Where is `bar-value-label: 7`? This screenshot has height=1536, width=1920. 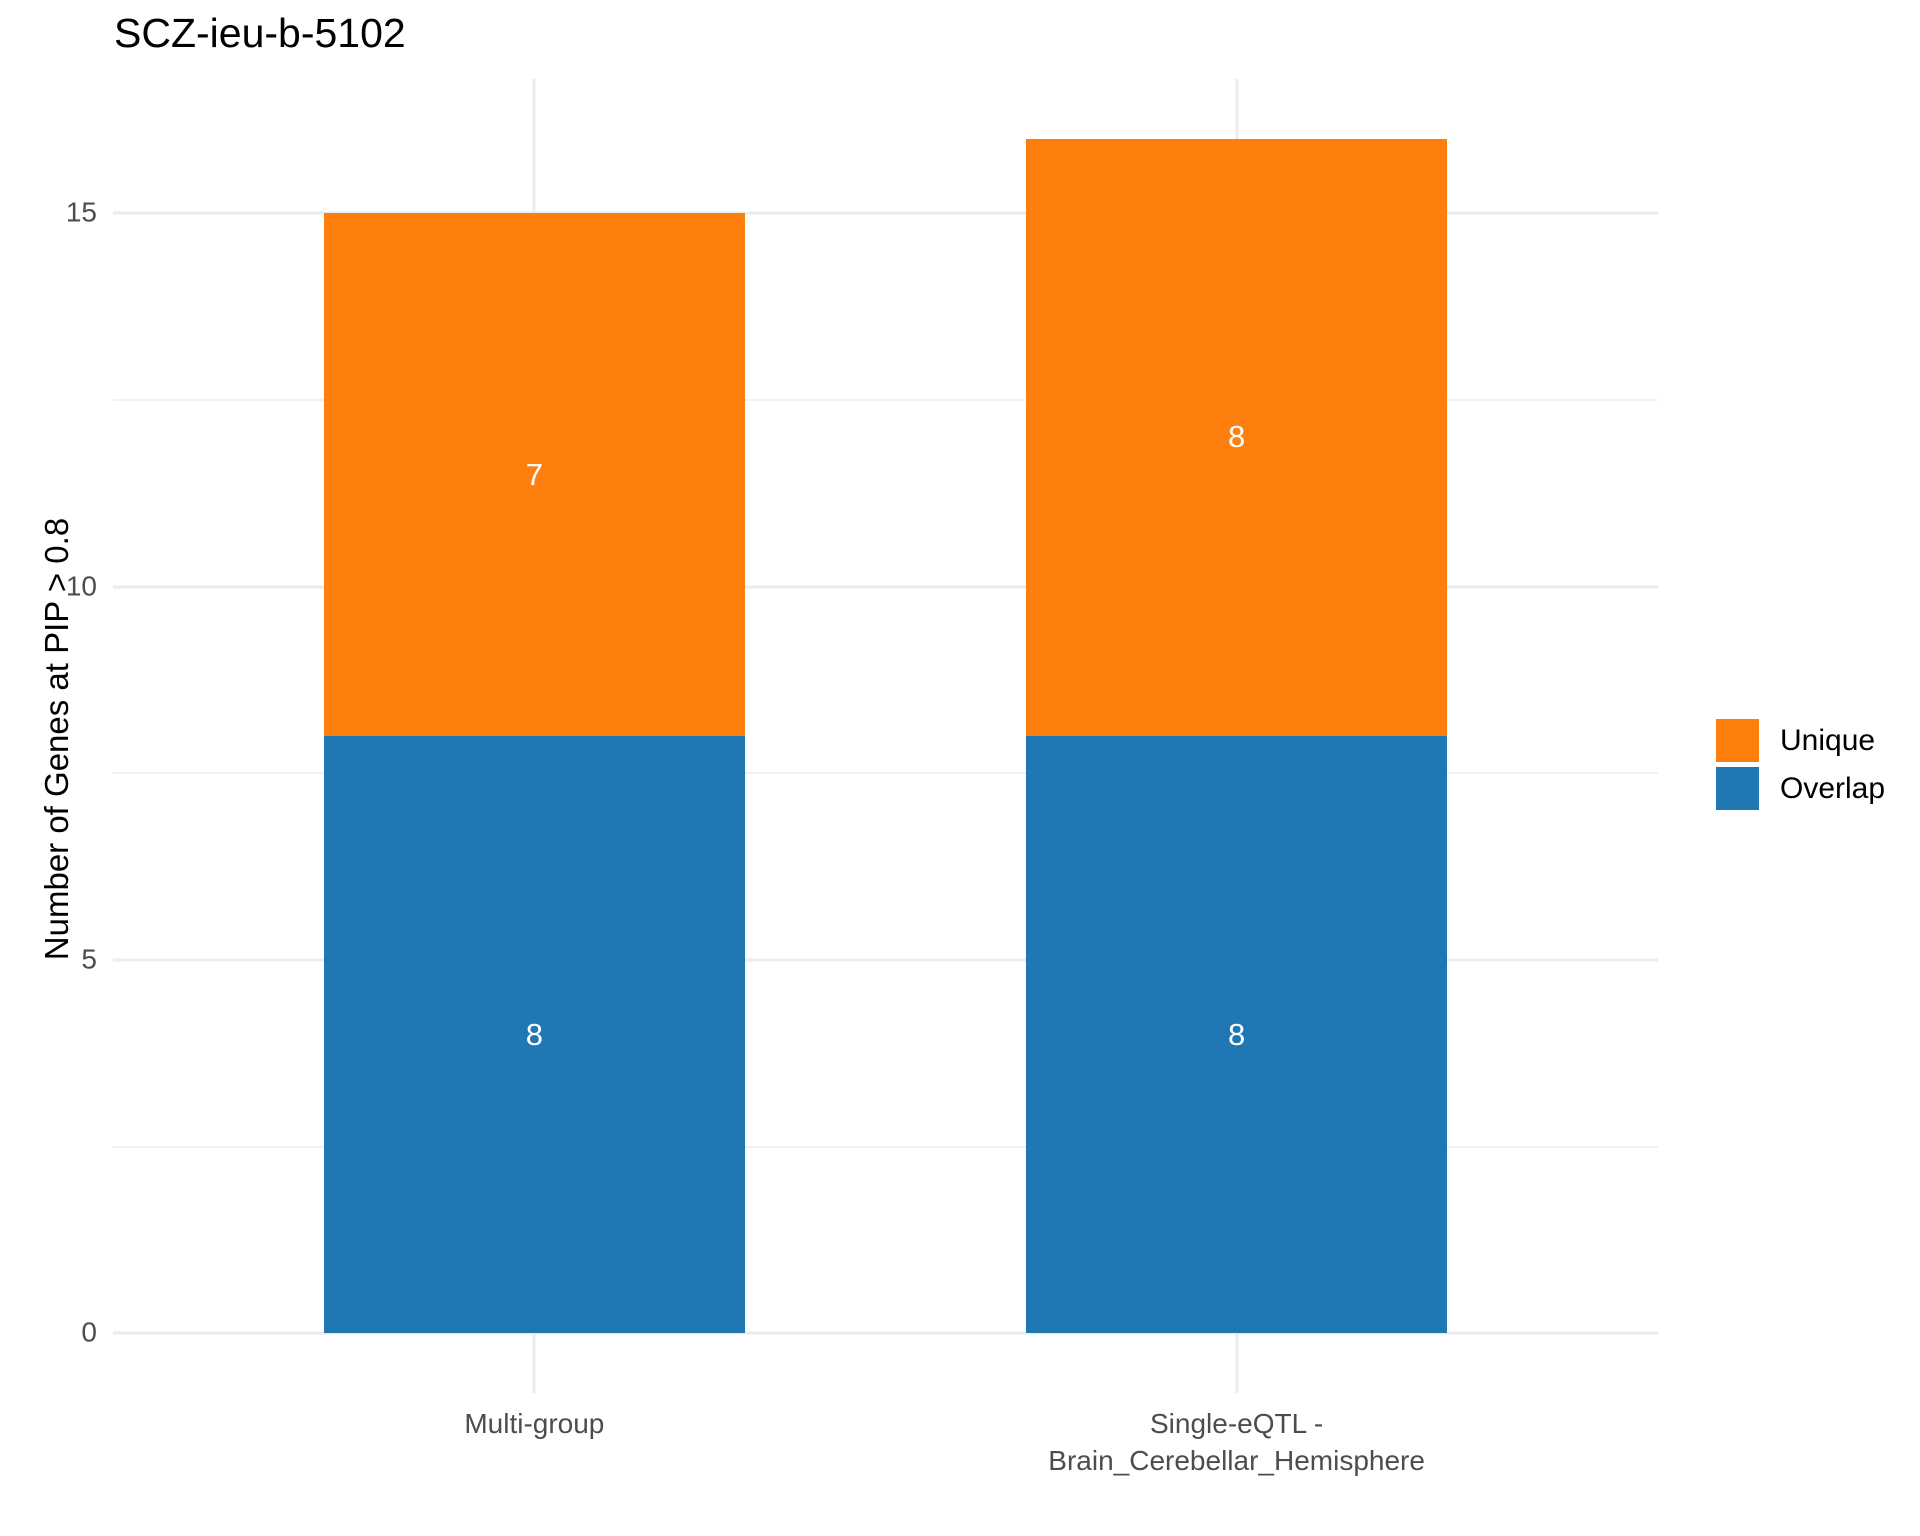 bar-value-label: 7 is located at coordinates (534, 474).